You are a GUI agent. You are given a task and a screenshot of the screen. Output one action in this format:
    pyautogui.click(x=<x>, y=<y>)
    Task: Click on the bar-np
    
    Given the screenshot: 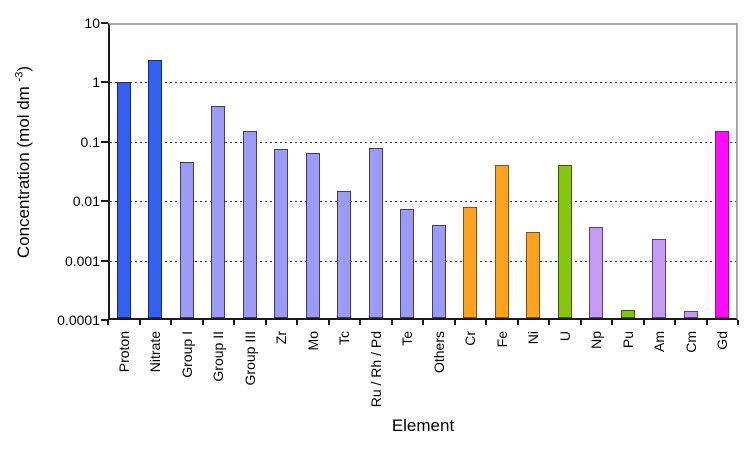 What is the action you would take?
    pyautogui.click(x=596, y=272)
    